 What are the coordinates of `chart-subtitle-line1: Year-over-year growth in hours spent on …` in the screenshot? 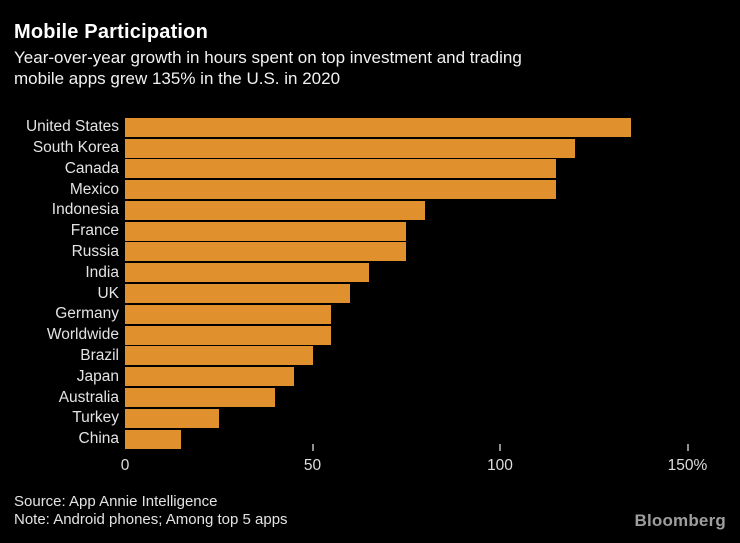 It's located at (268, 57).